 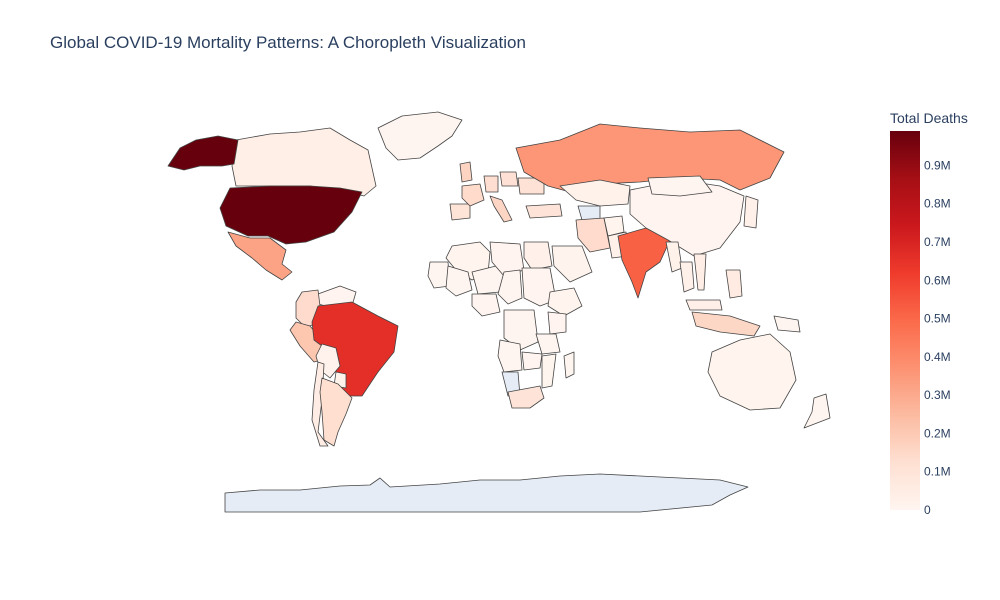 I want to click on colorbar-tick-label: 0.4M, so click(x=937, y=357).